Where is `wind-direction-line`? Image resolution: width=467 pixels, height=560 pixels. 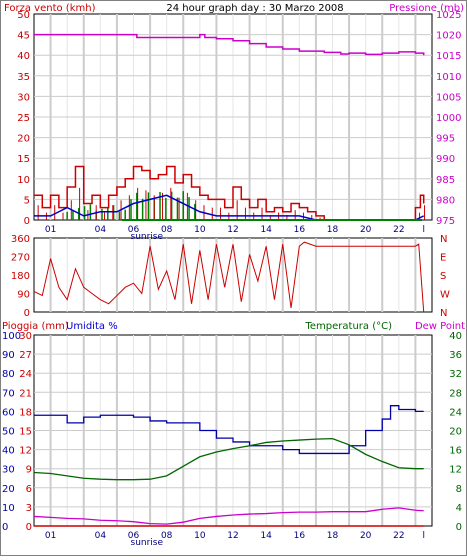
wind-direction-line is located at coordinates (229, 277).